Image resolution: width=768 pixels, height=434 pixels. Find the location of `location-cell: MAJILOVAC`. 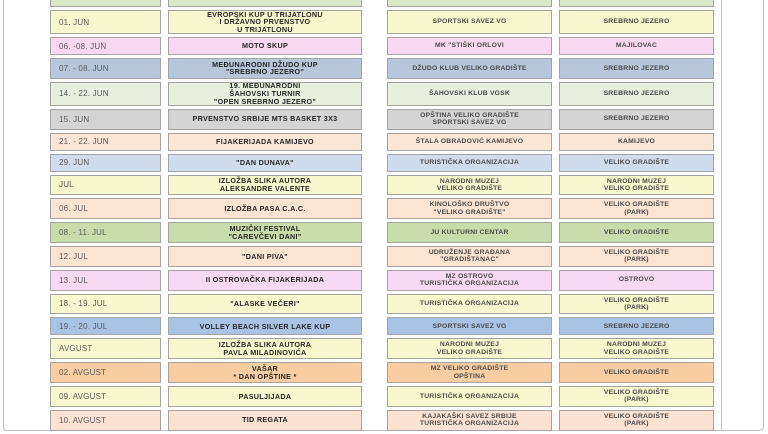

location-cell: MAJILOVAC is located at coordinates (636, 46).